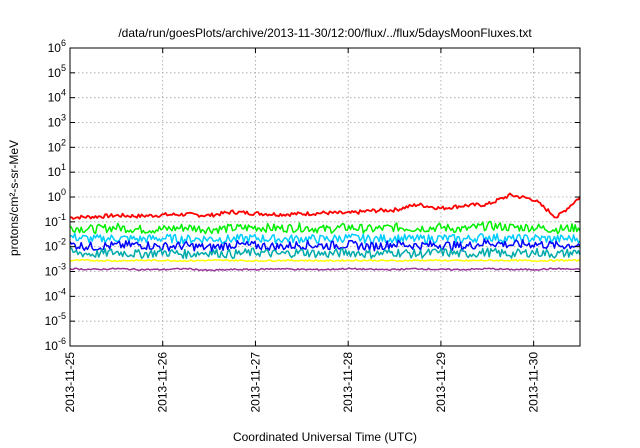 The width and height of the screenshot is (640, 448). I want to click on x-axis-title: Coordinated Universal Time (UTC), so click(325, 437).